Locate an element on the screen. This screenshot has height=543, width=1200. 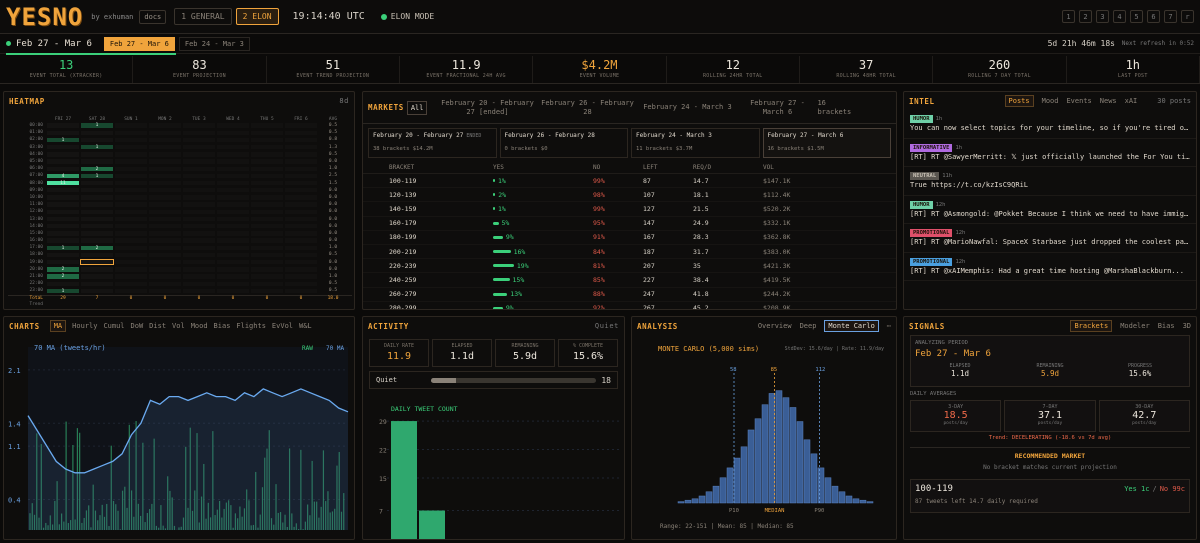
nav-elon: 2 ELON is located at coordinates (257, 16).